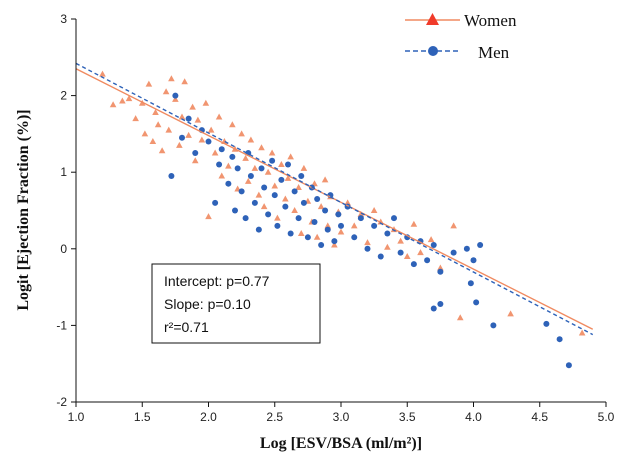 This screenshot has width=633, height=460. Describe the element at coordinates (407, 417) in the screenshot. I see `x-tick-label: 3.5` at that location.